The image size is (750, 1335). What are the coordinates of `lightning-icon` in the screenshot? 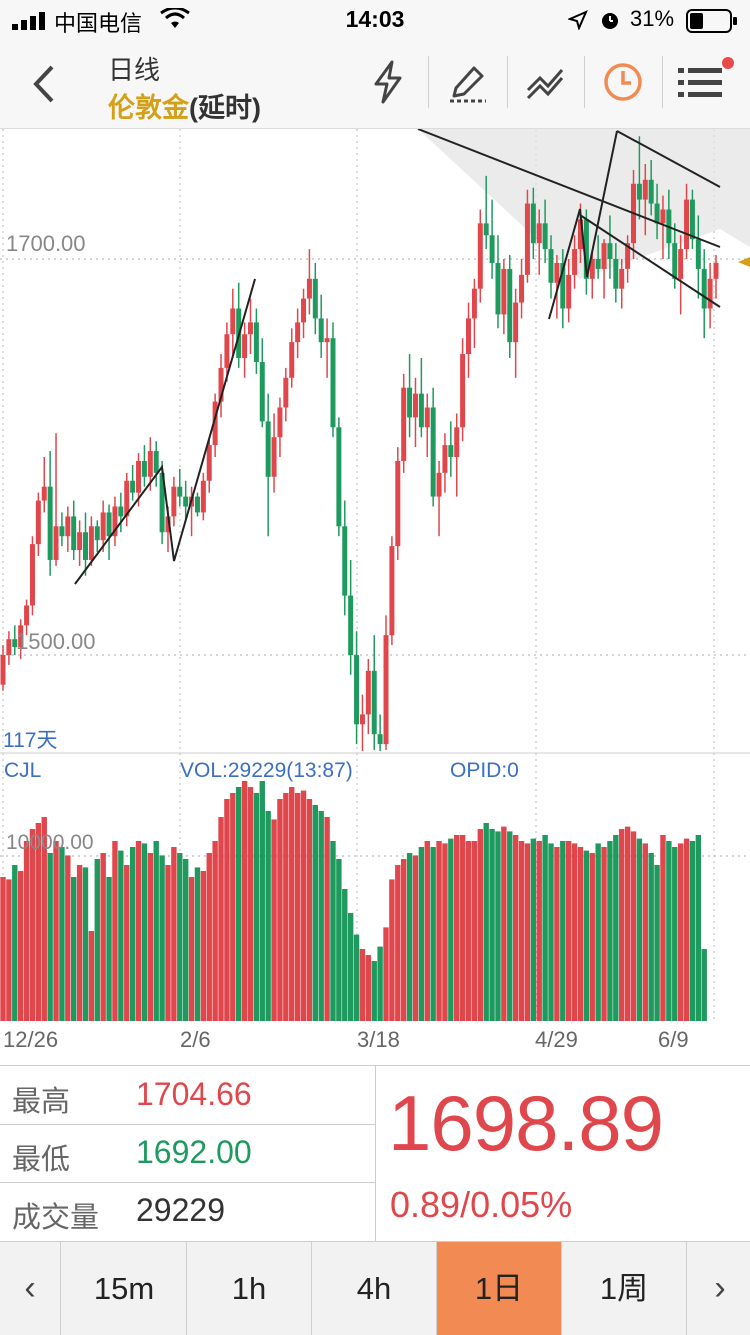 It's located at (388, 82).